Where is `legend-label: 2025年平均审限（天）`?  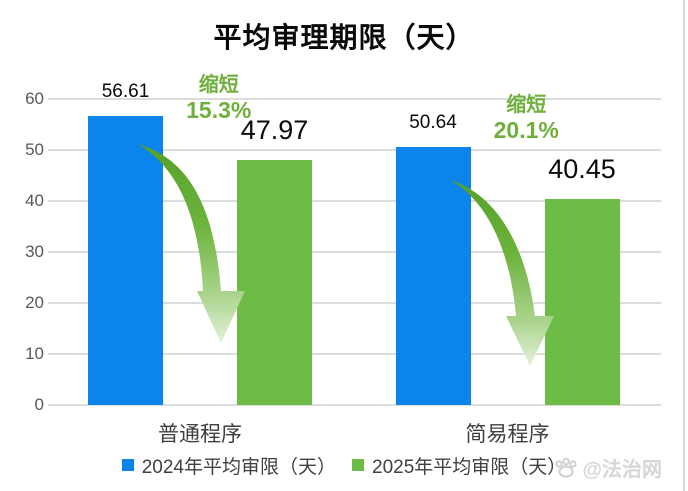 legend-label: 2025年平均审限（天） is located at coordinates (469, 467).